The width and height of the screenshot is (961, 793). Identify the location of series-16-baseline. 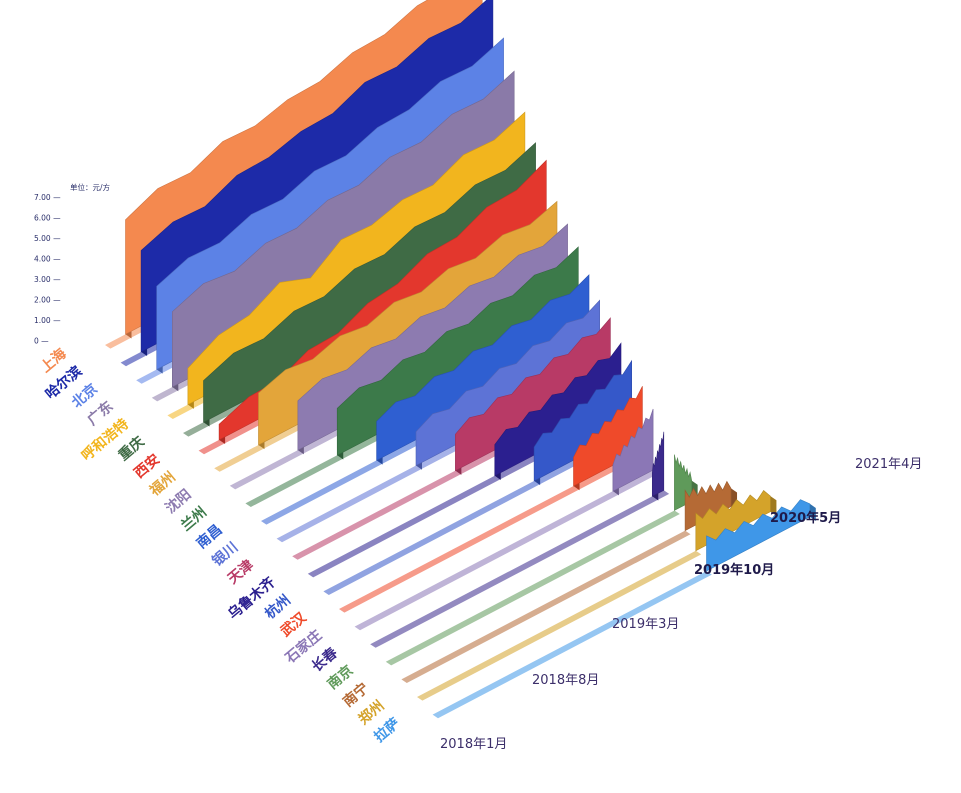
(493, 531).